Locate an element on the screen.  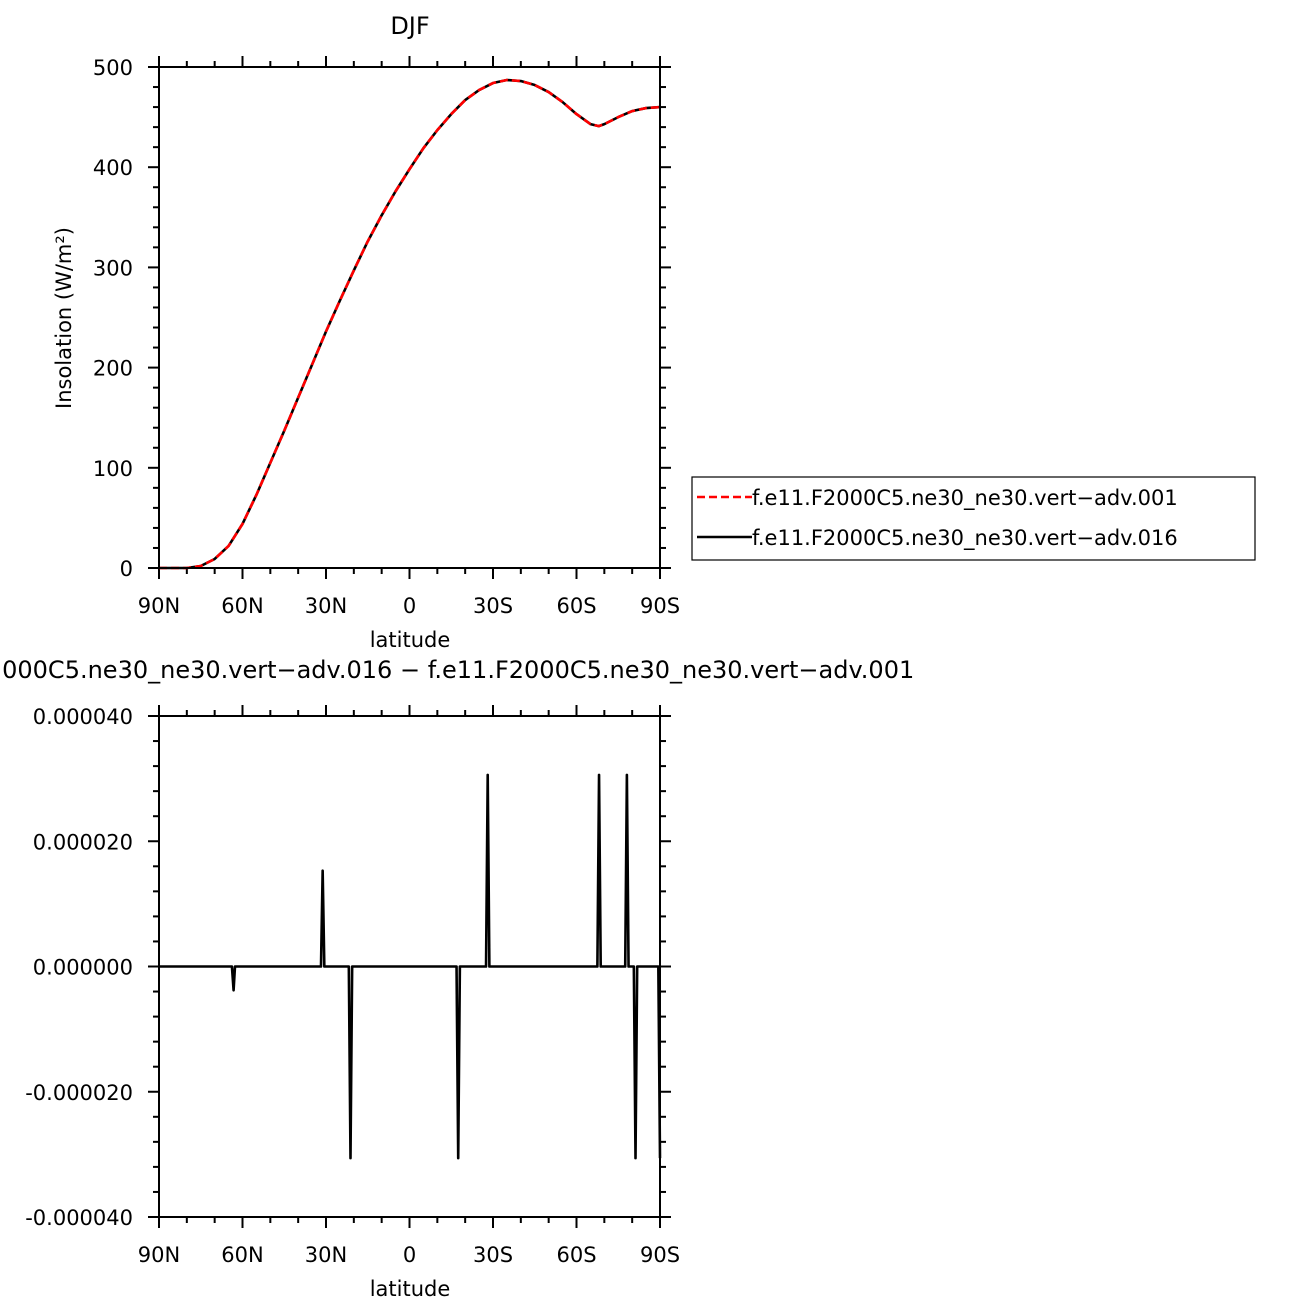
y-tick-label: 200 is located at coordinates (113, 369).